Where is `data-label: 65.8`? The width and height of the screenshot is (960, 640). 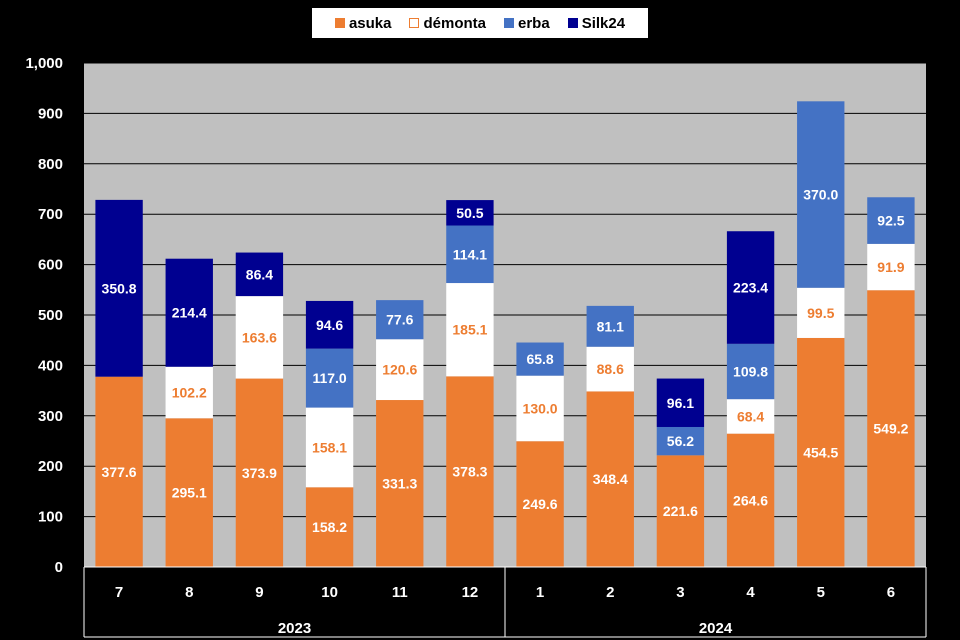 data-label: 65.8 is located at coordinates (539, 359).